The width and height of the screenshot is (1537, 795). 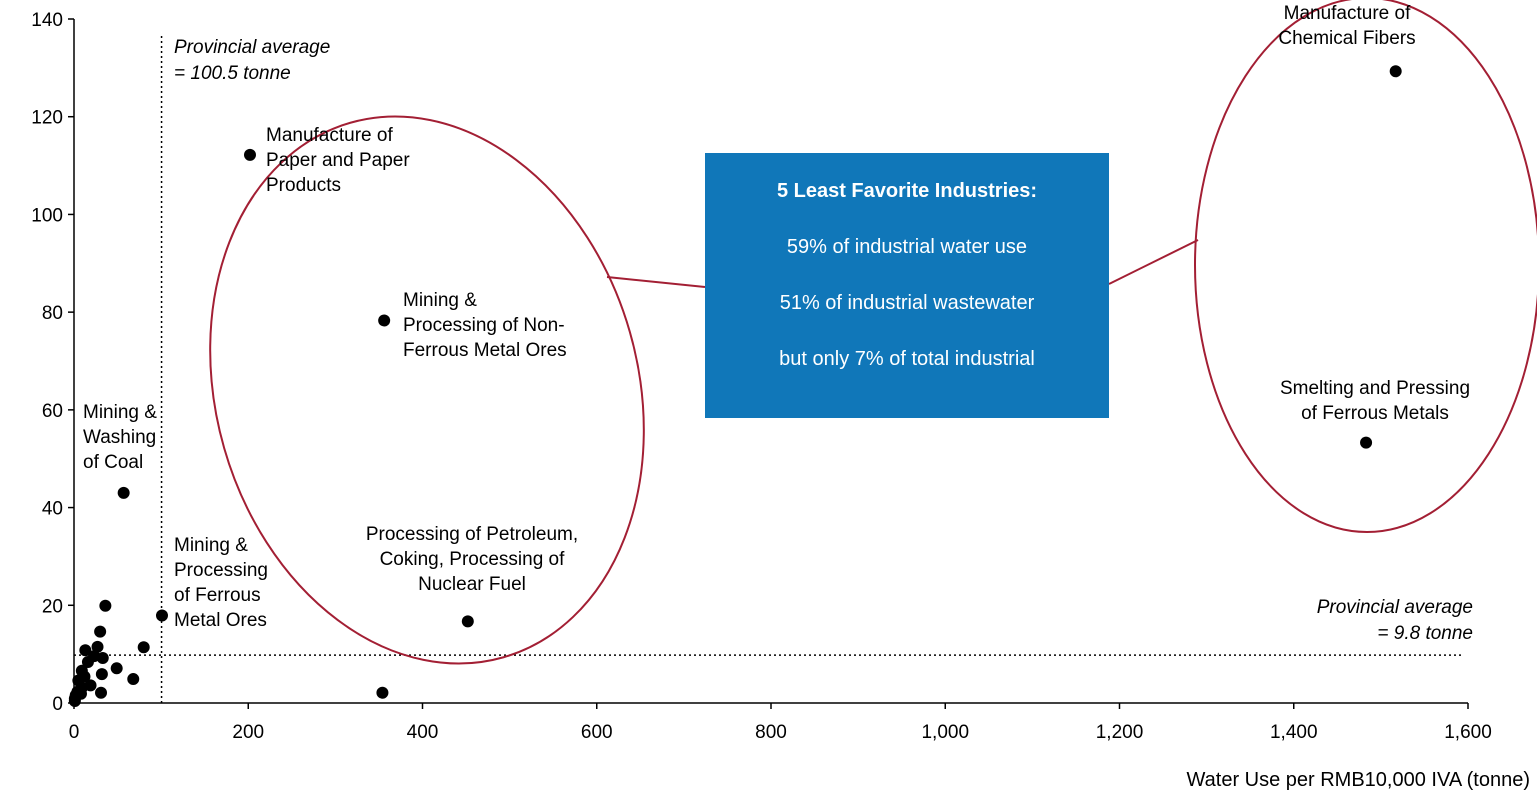 What do you see at coordinates (1425, 633) in the screenshot?
I see `average-line-label-line: = 9.8 tonne` at bounding box center [1425, 633].